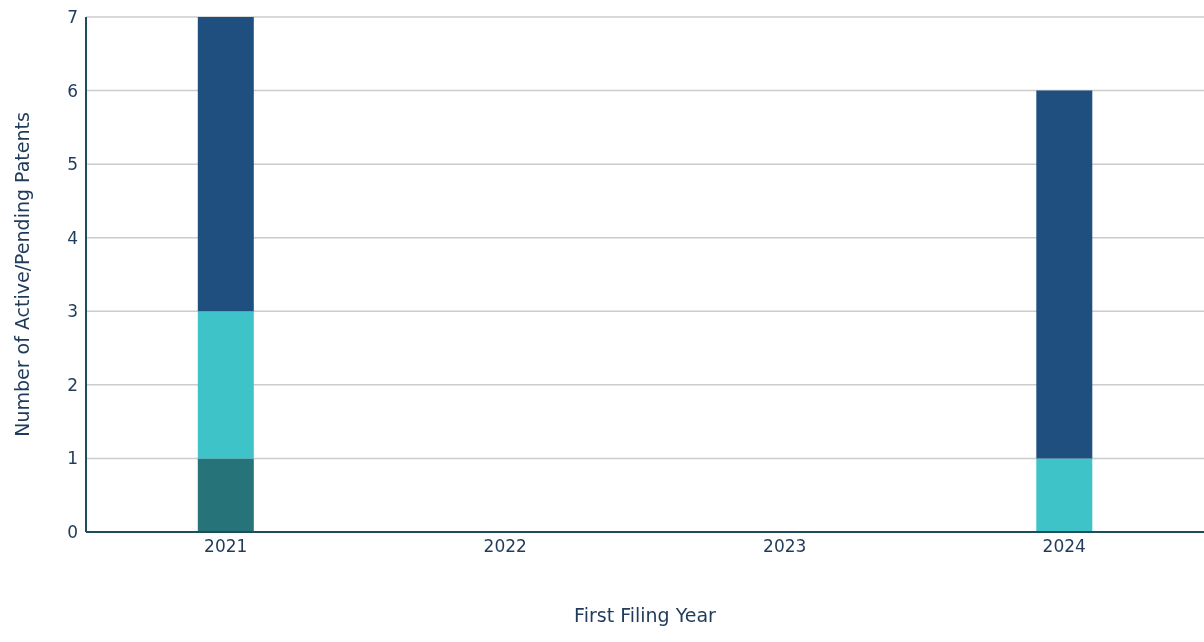  Describe the element at coordinates (21, 274) in the screenshot. I see `y-axis-title: Number of Active/Pending Patents` at that location.